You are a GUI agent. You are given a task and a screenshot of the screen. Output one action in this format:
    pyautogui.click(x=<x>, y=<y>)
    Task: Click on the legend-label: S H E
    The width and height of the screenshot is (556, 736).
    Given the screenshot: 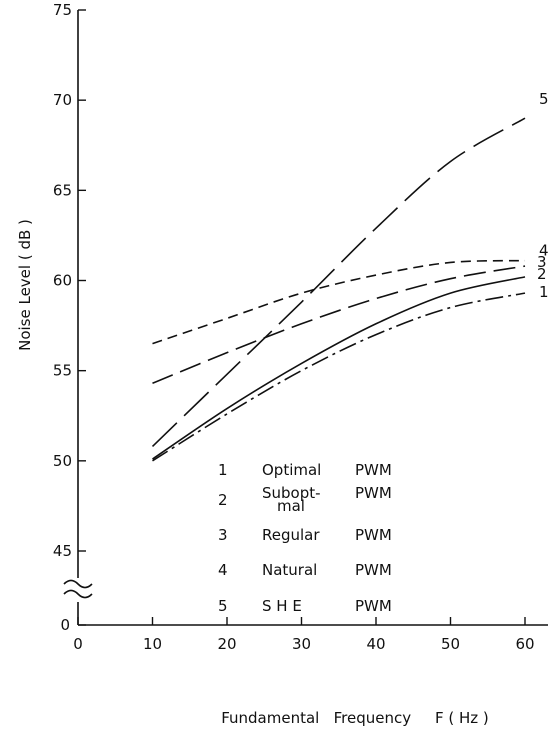 What is the action you would take?
    pyautogui.click(x=282, y=606)
    